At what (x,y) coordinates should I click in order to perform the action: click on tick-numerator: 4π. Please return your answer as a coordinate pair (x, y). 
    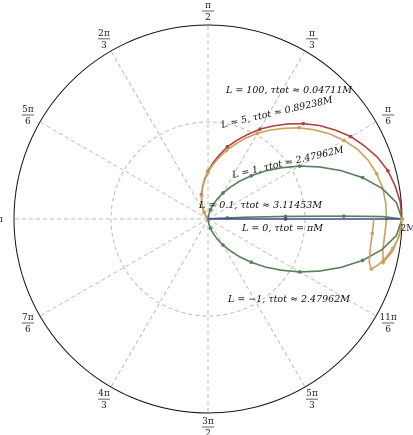
    Looking at the image, I should click on (104, 394).